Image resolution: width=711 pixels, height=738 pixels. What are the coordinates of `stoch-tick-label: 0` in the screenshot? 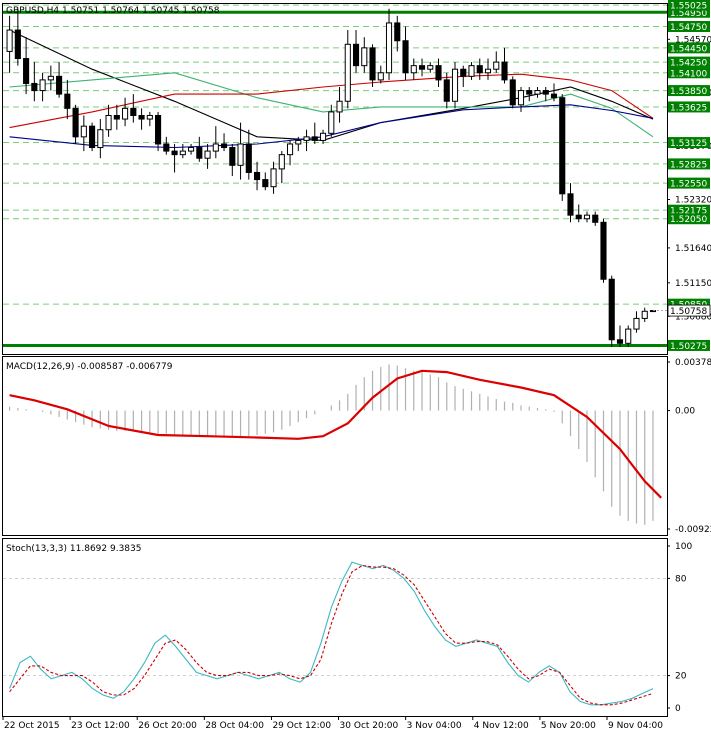 It's located at (678, 709).